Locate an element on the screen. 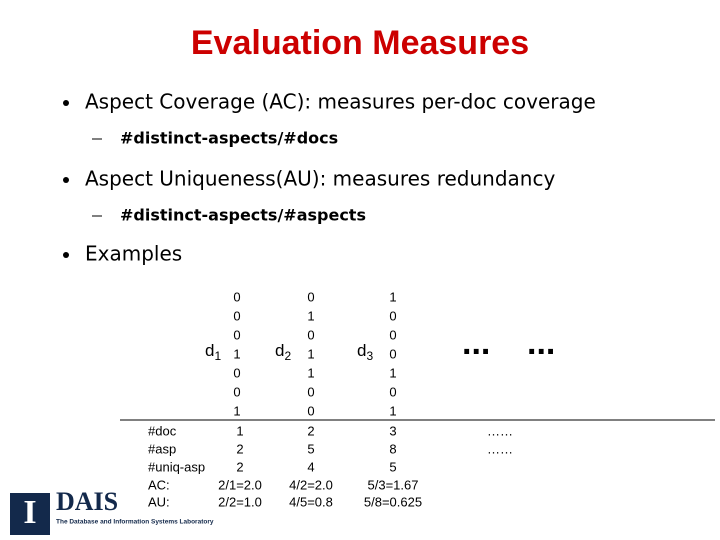 The image size is (720, 540). row-label: AC: is located at coordinates (159, 484).